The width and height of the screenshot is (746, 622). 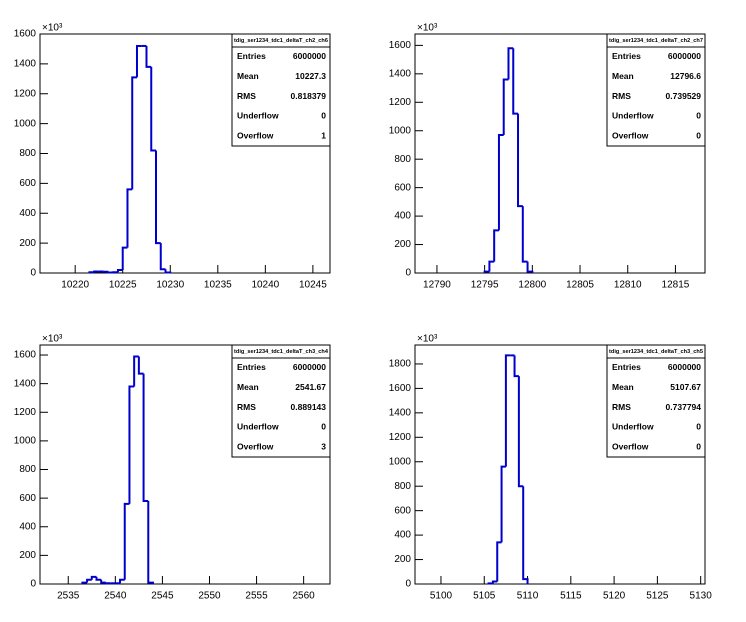 What do you see at coordinates (676, 285) in the screenshot?
I see `x-tick-label: 12815` at bounding box center [676, 285].